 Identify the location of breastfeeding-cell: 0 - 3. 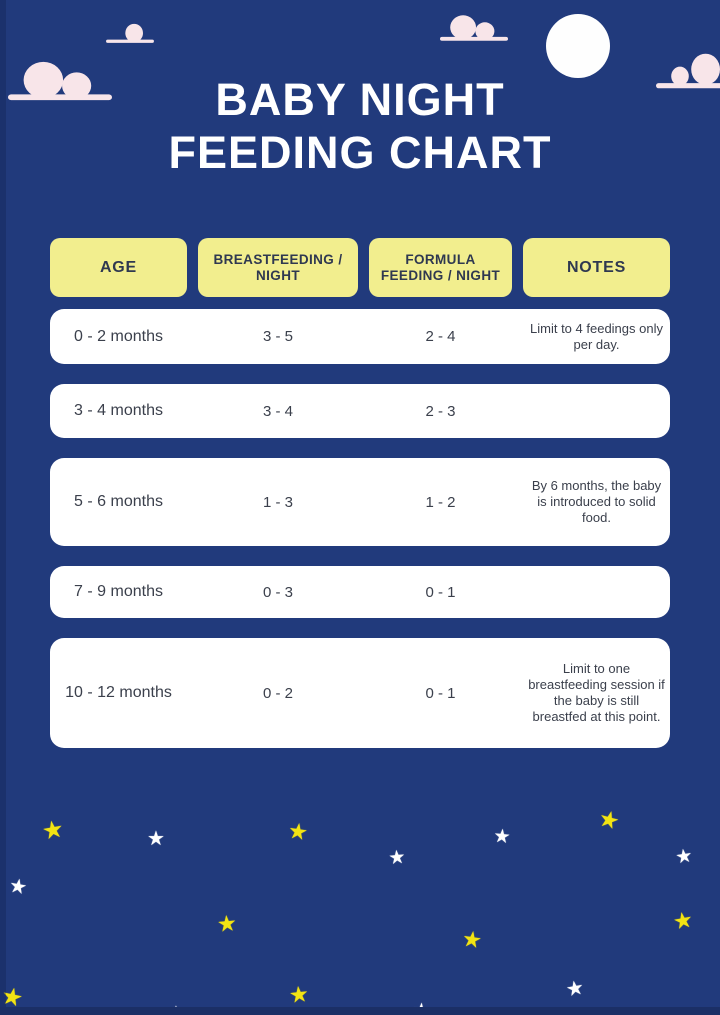
(277, 592).